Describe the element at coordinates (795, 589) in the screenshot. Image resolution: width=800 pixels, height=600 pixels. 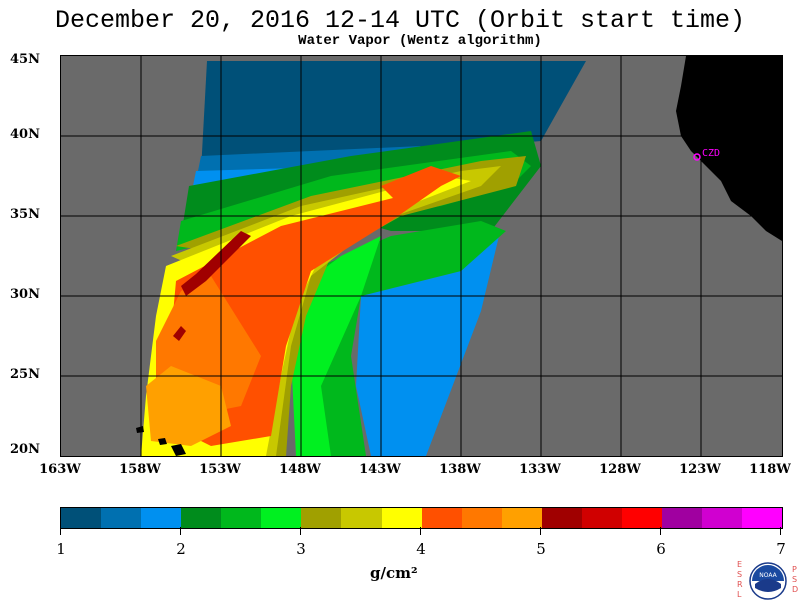
I see `logo-letter: D` at that location.